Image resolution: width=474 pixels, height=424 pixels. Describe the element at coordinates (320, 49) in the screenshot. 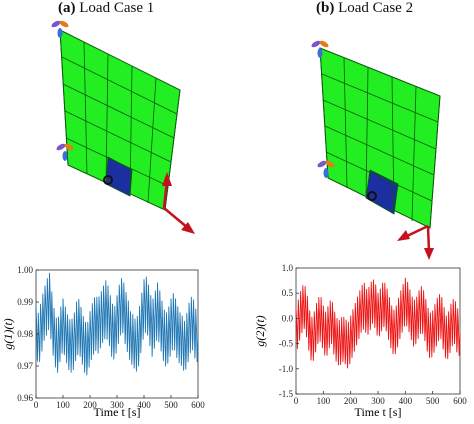

I see `mesh-b-support-top-icon` at that location.